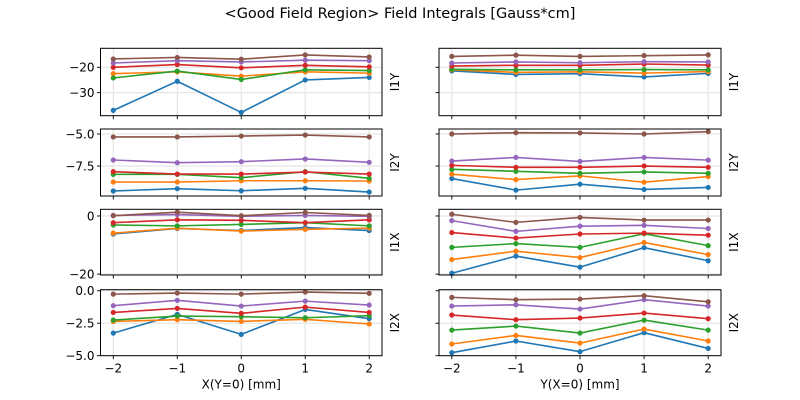  What do you see at coordinates (588, 164) in the screenshot?
I see `panel-right-2: I2Y` at bounding box center [588, 164].